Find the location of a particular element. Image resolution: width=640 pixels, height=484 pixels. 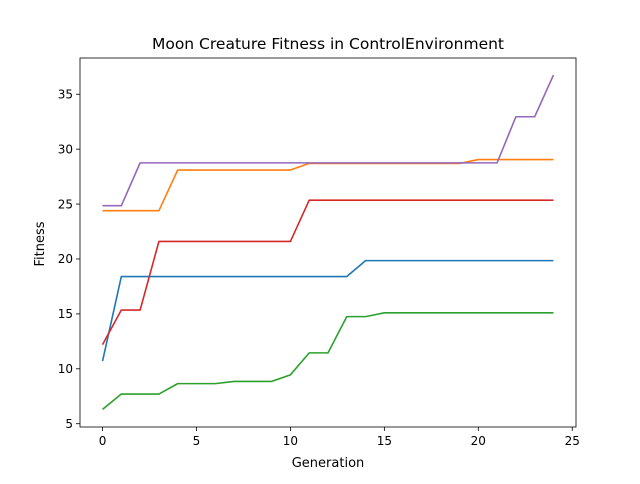

y-tick-label: 10 is located at coordinates (65, 369).